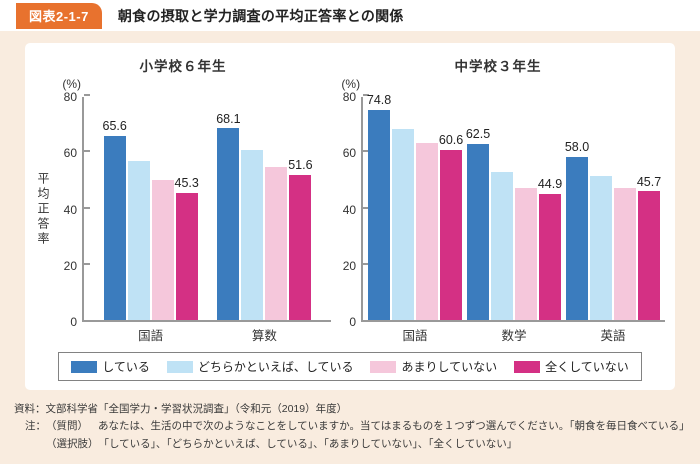 The image size is (700, 464). I want to click on legend-item: 全くしていない, so click(571, 366).